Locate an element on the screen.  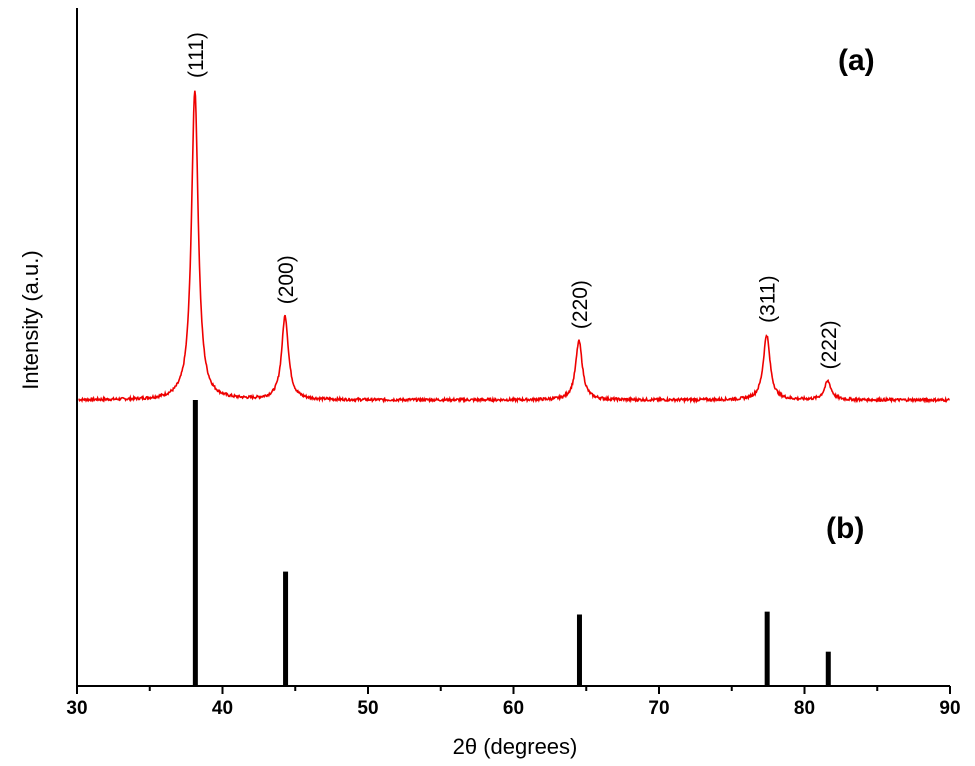
peak-label: (311) is located at coordinates (768, 298).